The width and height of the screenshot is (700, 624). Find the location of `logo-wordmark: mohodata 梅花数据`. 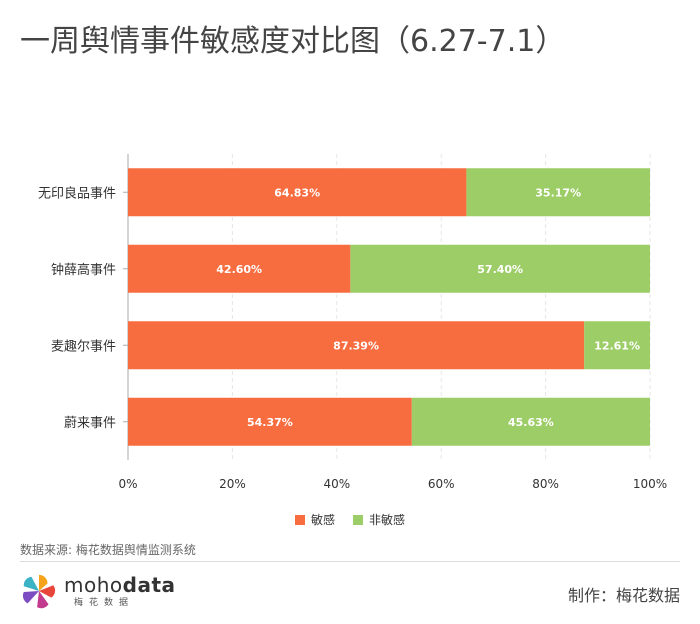

logo-wordmark: mohodata 梅花数据 is located at coordinates (120, 591).